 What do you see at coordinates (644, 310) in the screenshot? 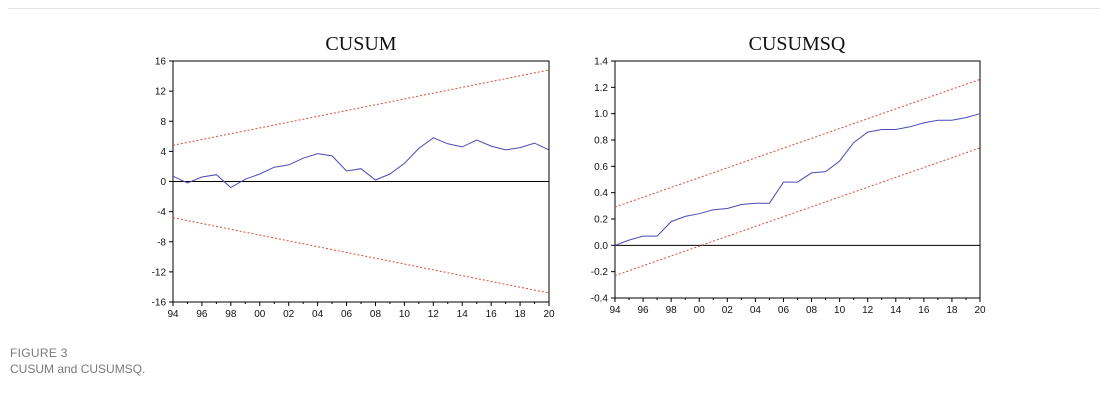
I see `cusumsq-xtick-label: 96` at bounding box center [644, 310].